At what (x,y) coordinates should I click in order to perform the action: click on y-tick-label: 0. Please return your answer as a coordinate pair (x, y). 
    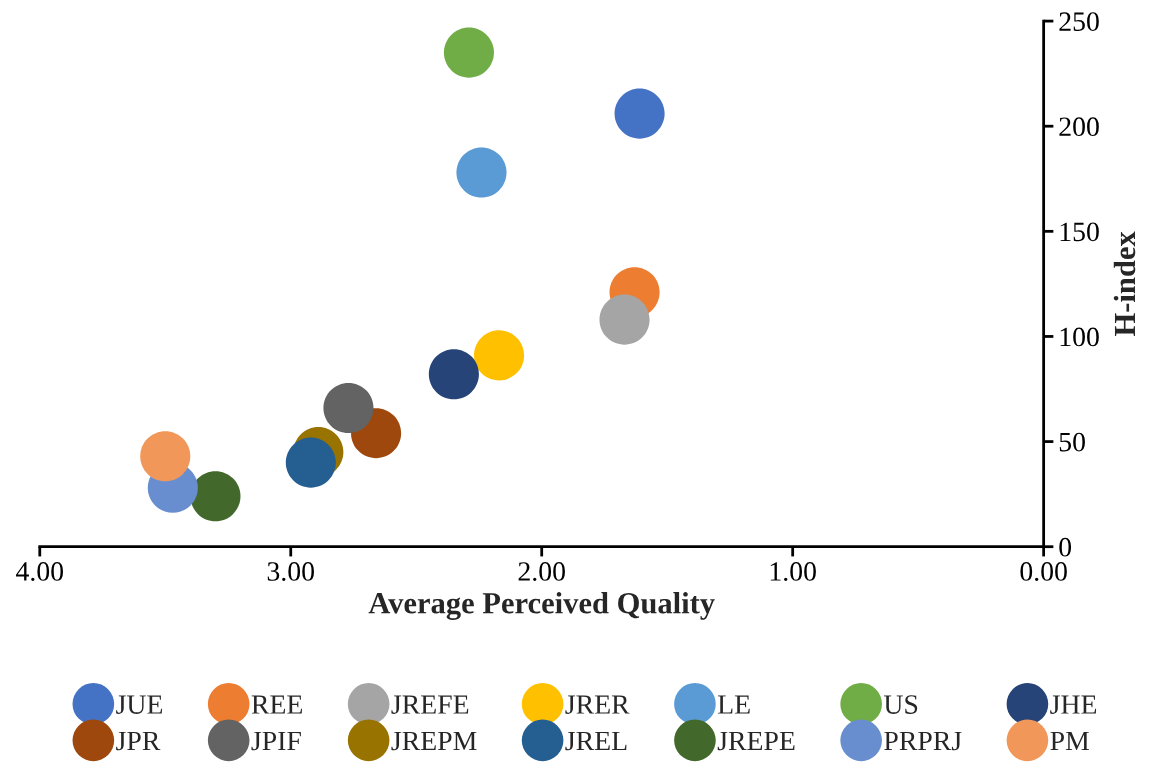
    Looking at the image, I should click on (1065, 547).